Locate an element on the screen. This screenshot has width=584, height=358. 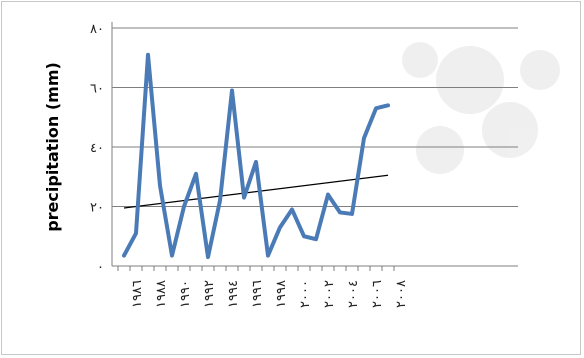
x-tick-label: ٢٠٠٢ is located at coordinates (329, 294).